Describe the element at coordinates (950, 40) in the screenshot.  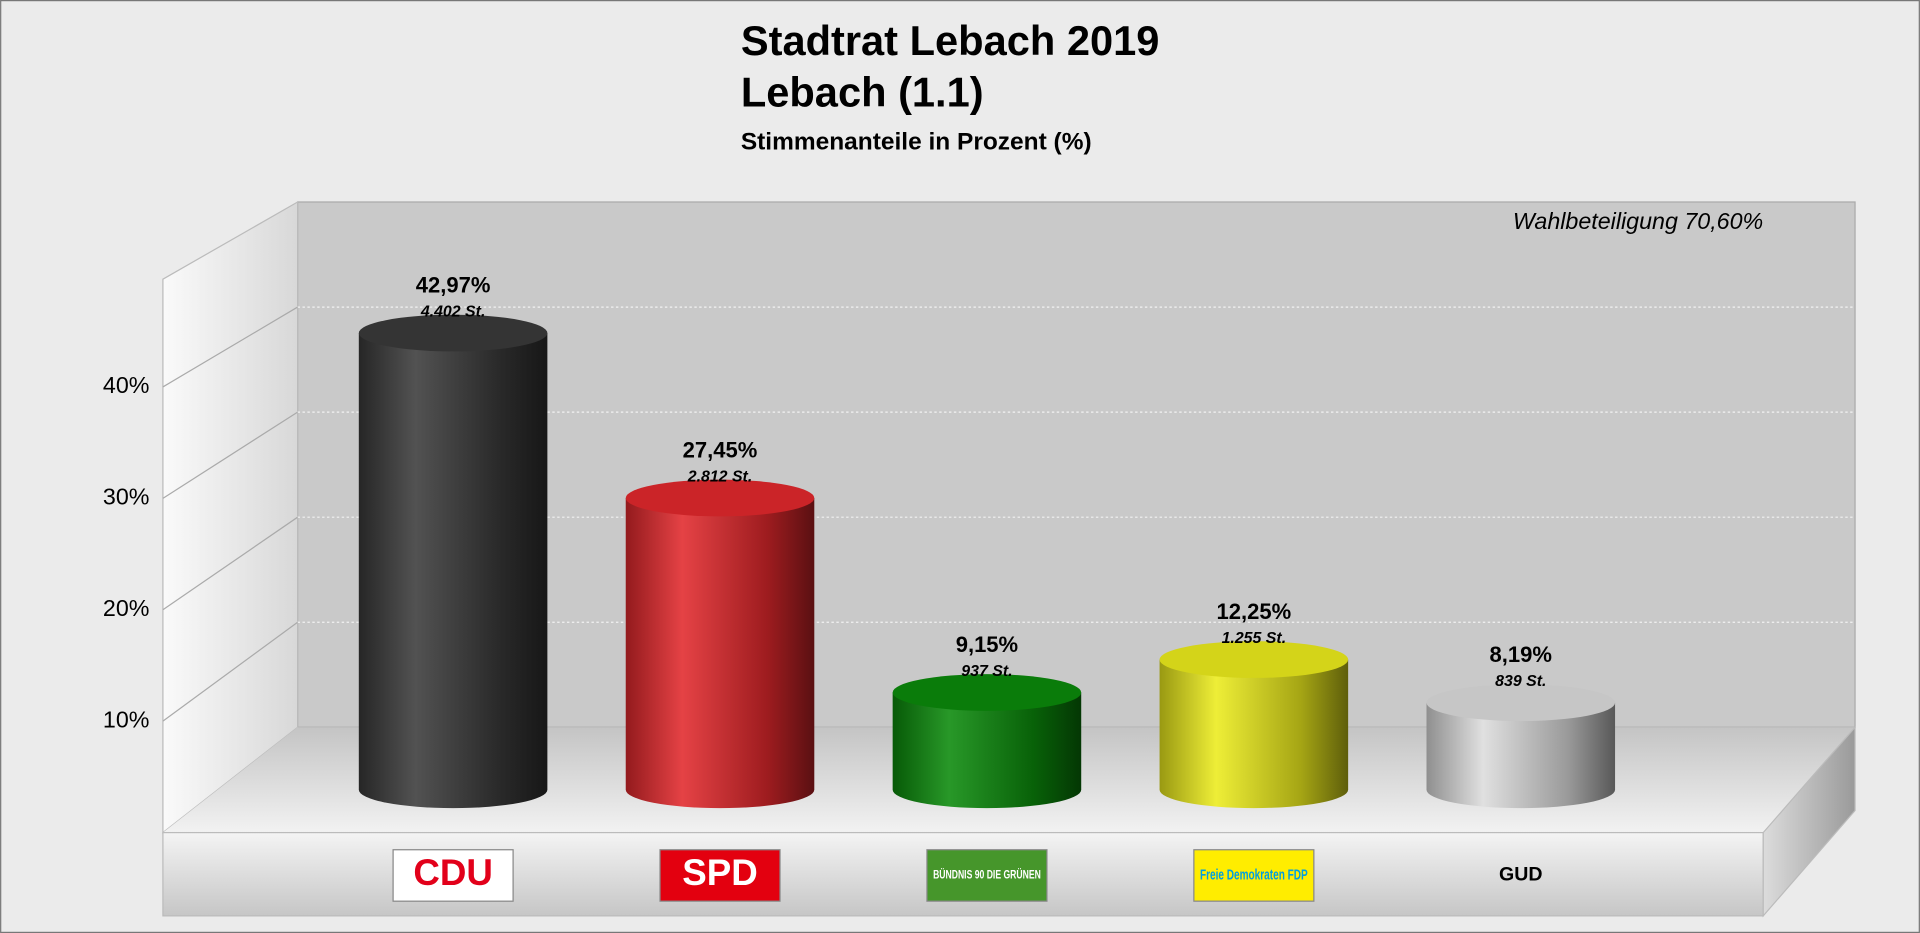
I see `chart-title: Stadtrat Lebach 2019` at that location.